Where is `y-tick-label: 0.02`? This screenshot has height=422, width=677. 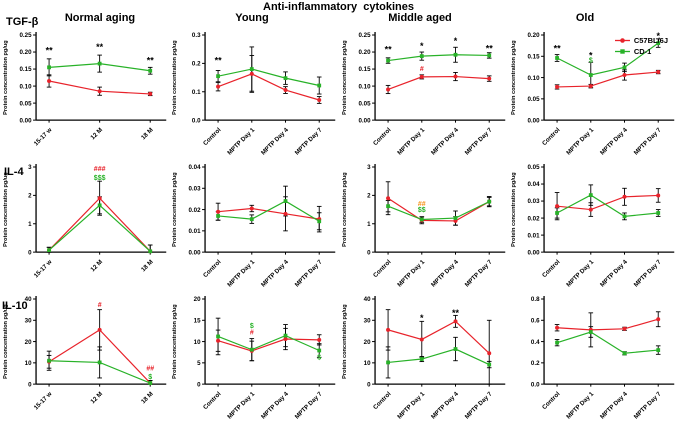
y-tick-label: 0.02 is located at coordinates (533, 218).